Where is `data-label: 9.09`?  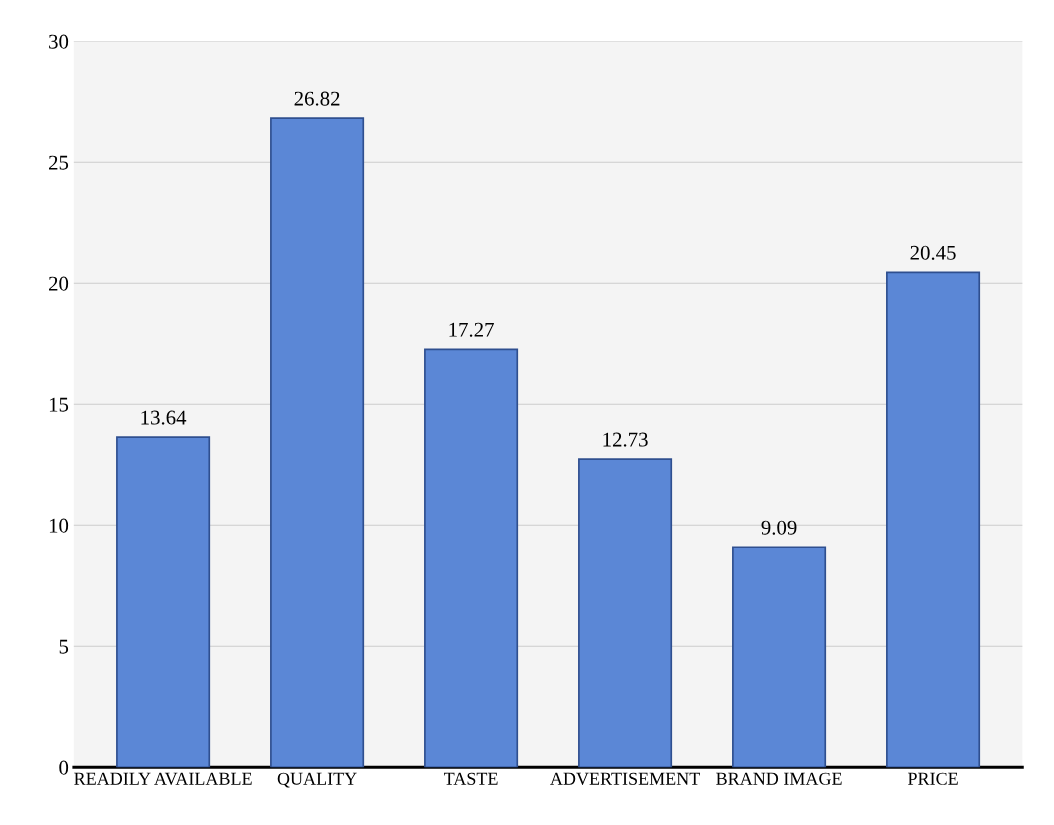 data-label: 9.09 is located at coordinates (779, 527).